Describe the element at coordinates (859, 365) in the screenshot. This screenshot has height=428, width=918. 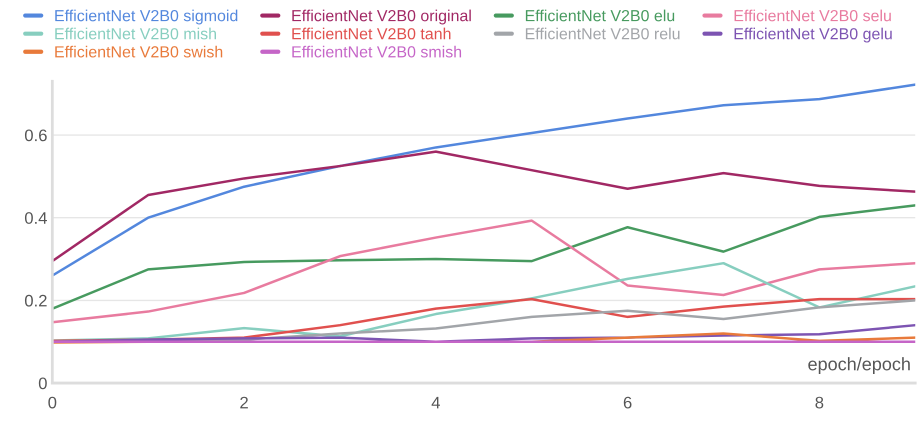
I see `x-axis-title: epoch/epoch` at that location.